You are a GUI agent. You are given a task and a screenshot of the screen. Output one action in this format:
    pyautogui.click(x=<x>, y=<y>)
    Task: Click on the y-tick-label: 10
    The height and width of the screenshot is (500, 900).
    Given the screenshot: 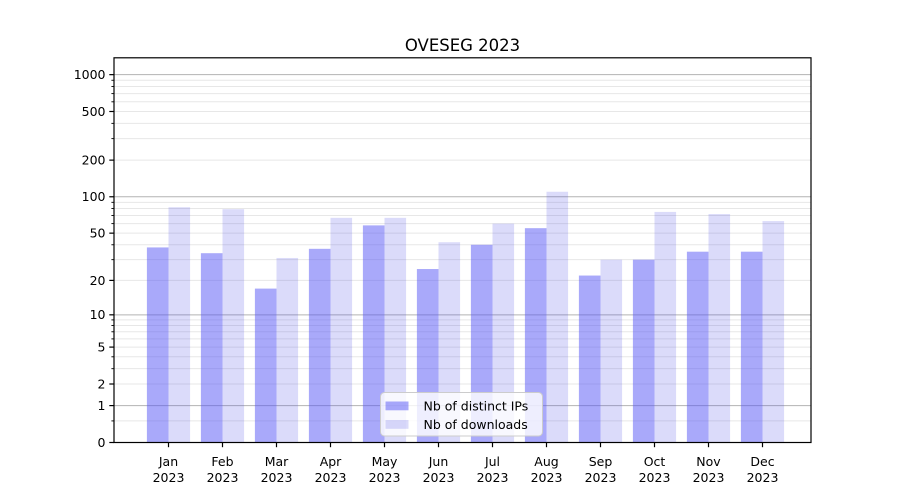 What is the action you would take?
    pyautogui.click(x=98, y=314)
    